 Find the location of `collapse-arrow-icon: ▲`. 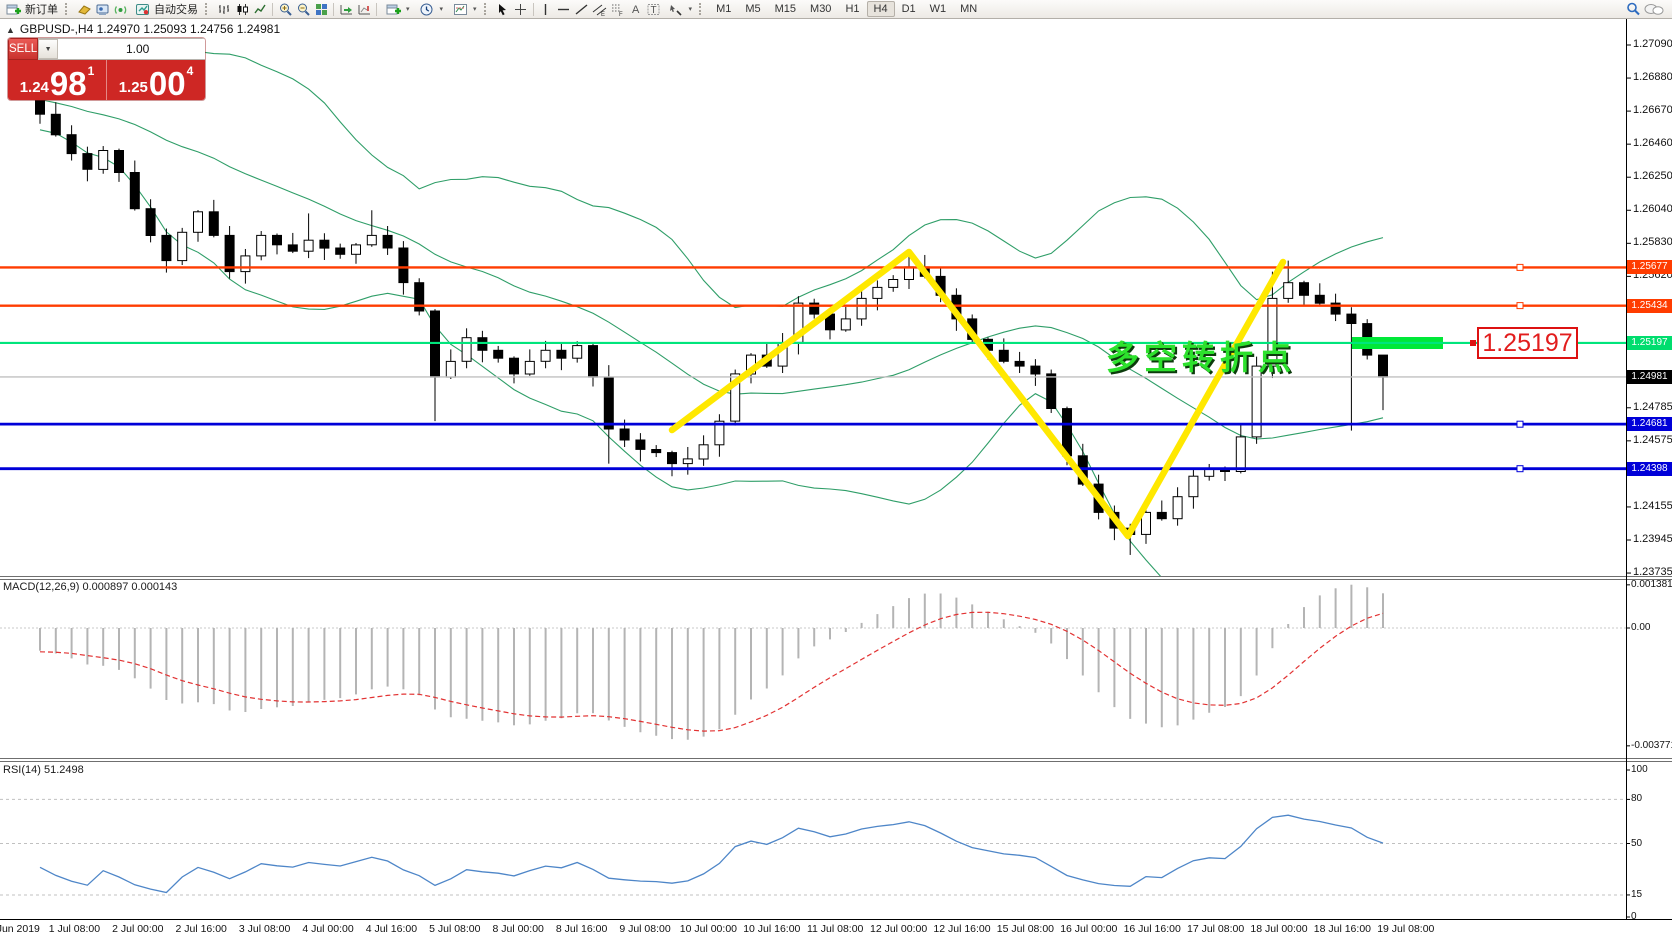

collapse-arrow-icon: ▲ is located at coordinates (10, 30).